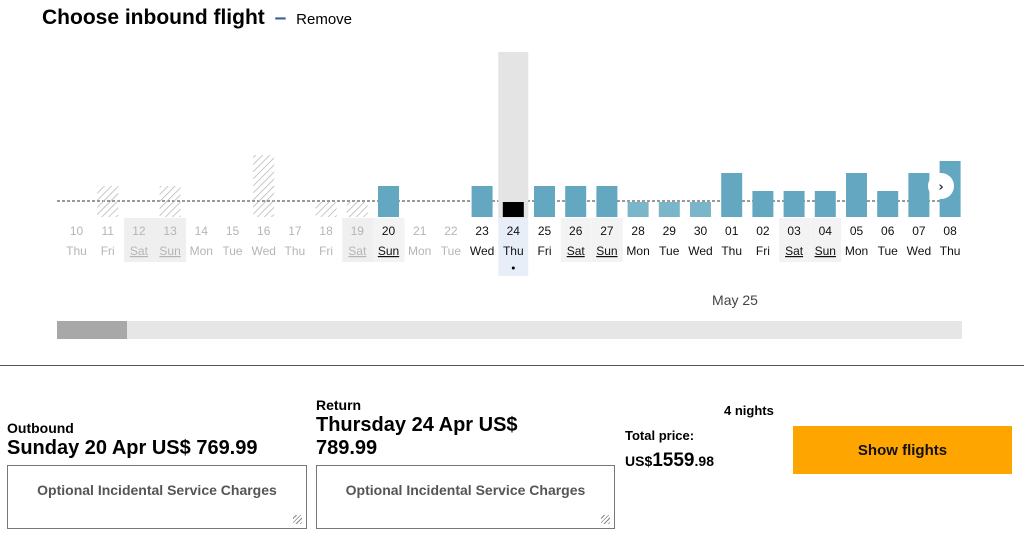  I want to click on date-column-03: 03 Sat, so click(795, 226).